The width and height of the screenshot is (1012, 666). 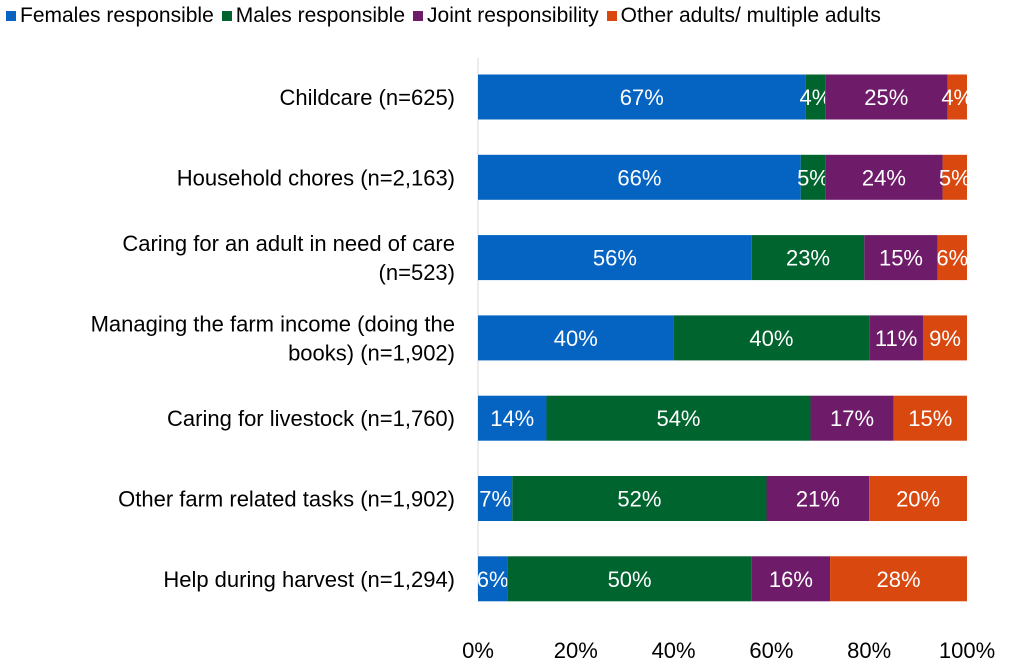 What do you see at coordinates (320, 15) in the screenshot?
I see `legend-label: Males responsible` at bounding box center [320, 15].